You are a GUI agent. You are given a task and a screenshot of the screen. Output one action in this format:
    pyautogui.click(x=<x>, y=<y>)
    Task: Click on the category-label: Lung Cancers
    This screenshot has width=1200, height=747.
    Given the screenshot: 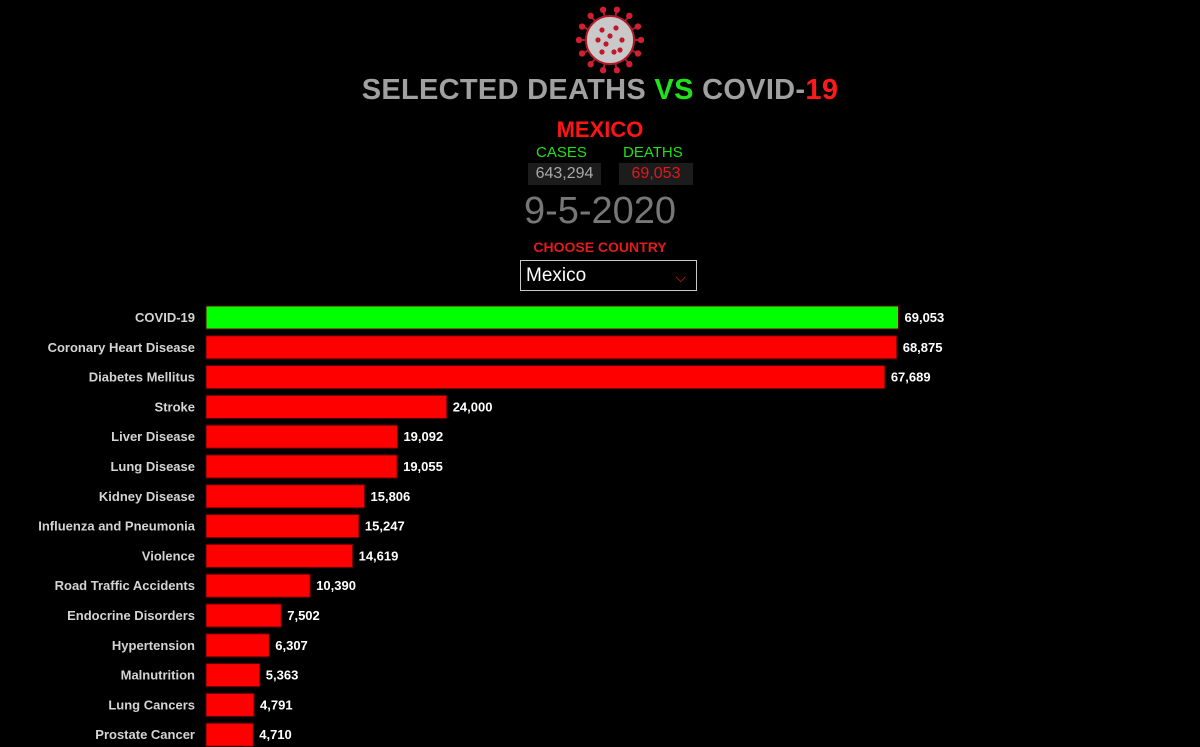 What is the action you would take?
    pyautogui.click(x=151, y=704)
    